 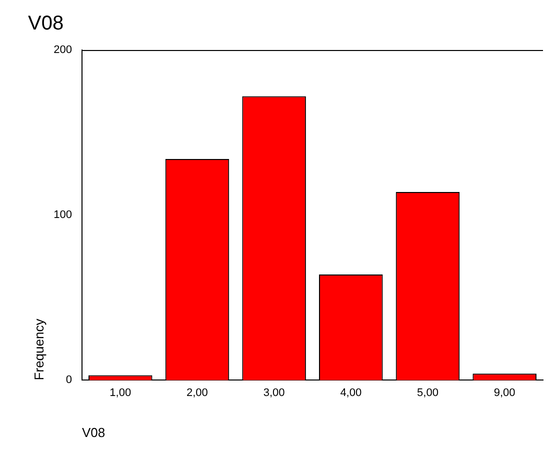 I want to click on x-tick-label: 3,00, so click(x=274, y=392).